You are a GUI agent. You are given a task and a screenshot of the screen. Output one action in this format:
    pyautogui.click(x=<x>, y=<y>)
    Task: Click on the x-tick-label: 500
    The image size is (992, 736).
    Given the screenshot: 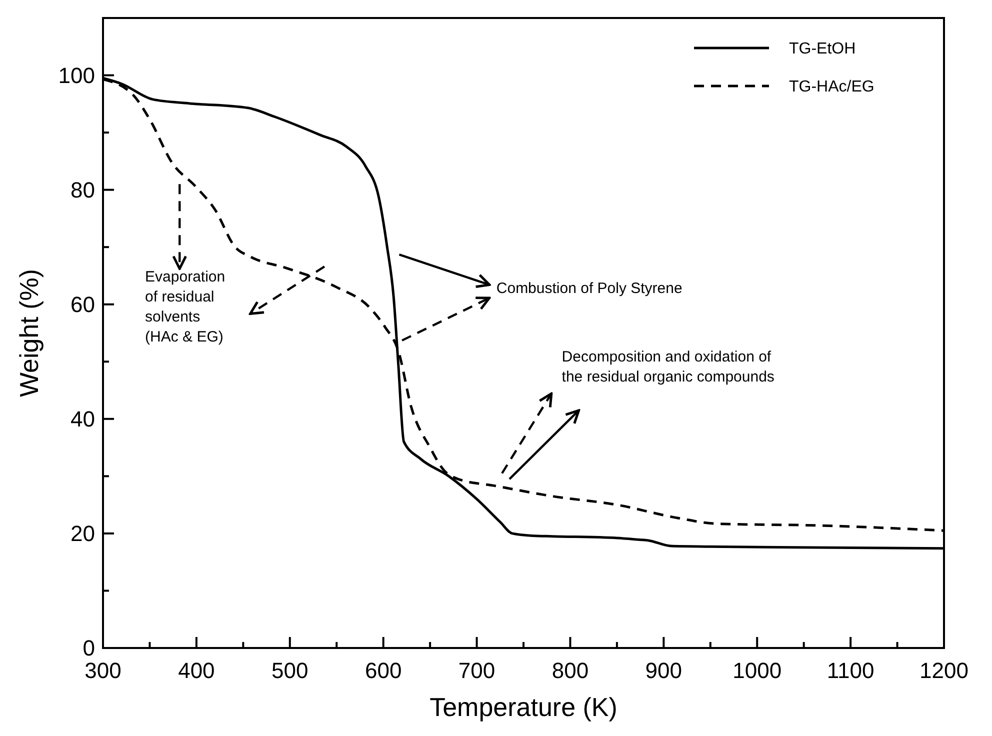 What is the action you would take?
    pyautogui.click(x=290, y=670)
    